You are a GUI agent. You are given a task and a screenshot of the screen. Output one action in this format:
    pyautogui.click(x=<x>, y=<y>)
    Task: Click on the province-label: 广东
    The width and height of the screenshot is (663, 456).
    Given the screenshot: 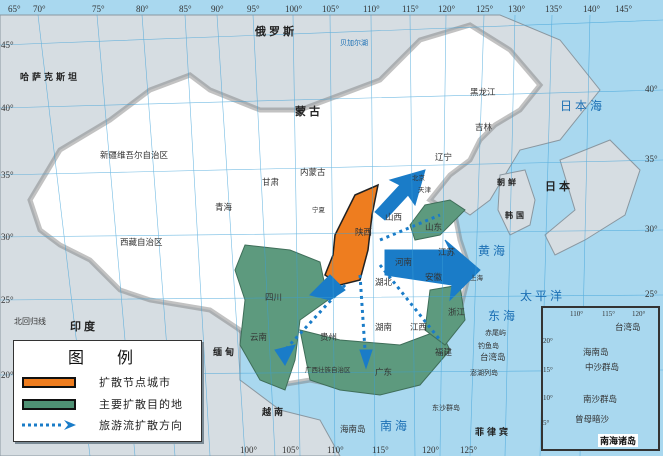 What is the action you would take?
    pyautogui.click(x=383, y=372)
    